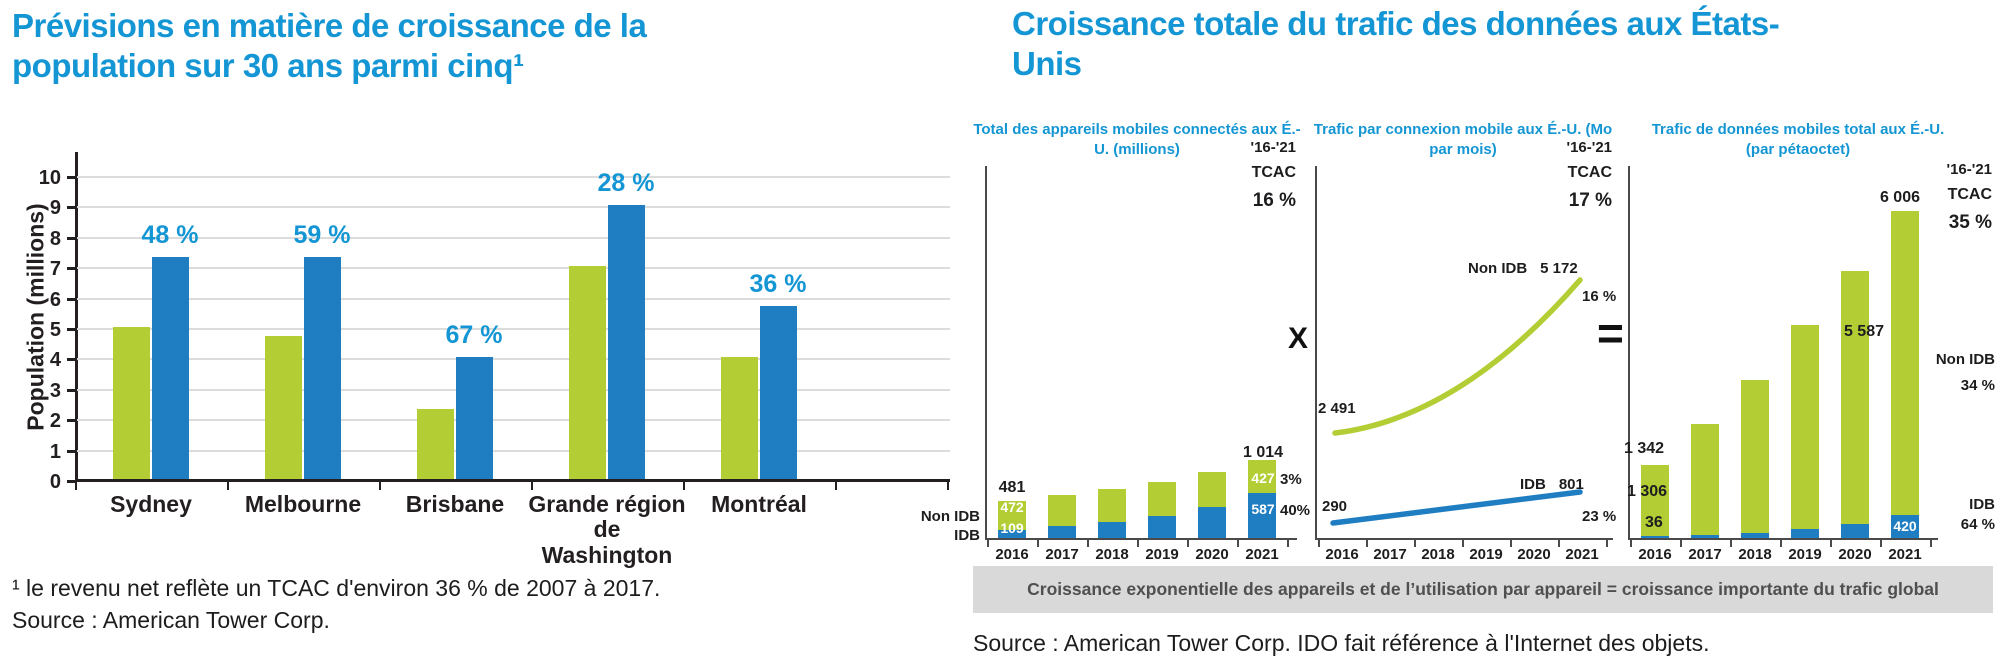 This screenshot has width=2000, height=665. I want to click on year-label: 2021, so click(1582, 554).